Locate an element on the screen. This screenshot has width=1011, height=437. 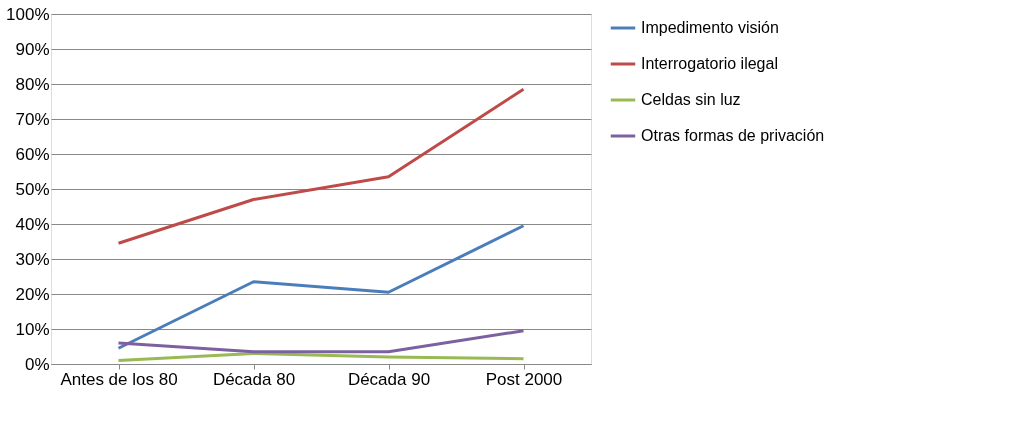
legend-label: Celdas sin luz is located at coordinates (691, 99).